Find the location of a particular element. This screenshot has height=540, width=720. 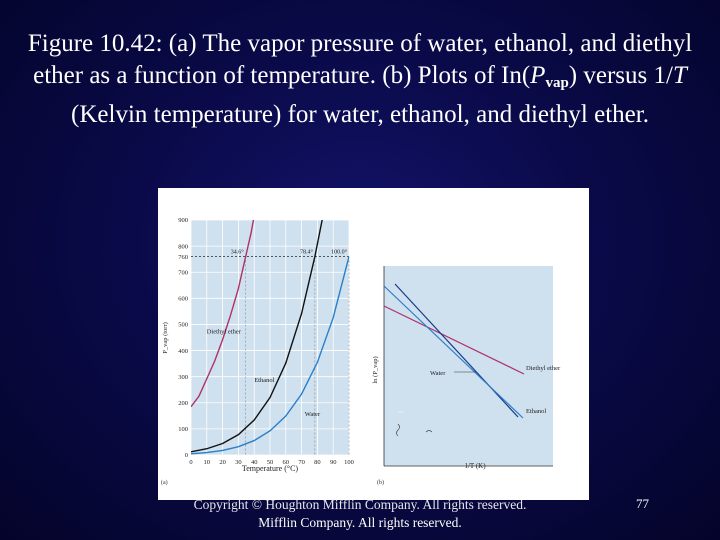

chart-a-x-tick-label: 80 is located at coordinates (317, 462).